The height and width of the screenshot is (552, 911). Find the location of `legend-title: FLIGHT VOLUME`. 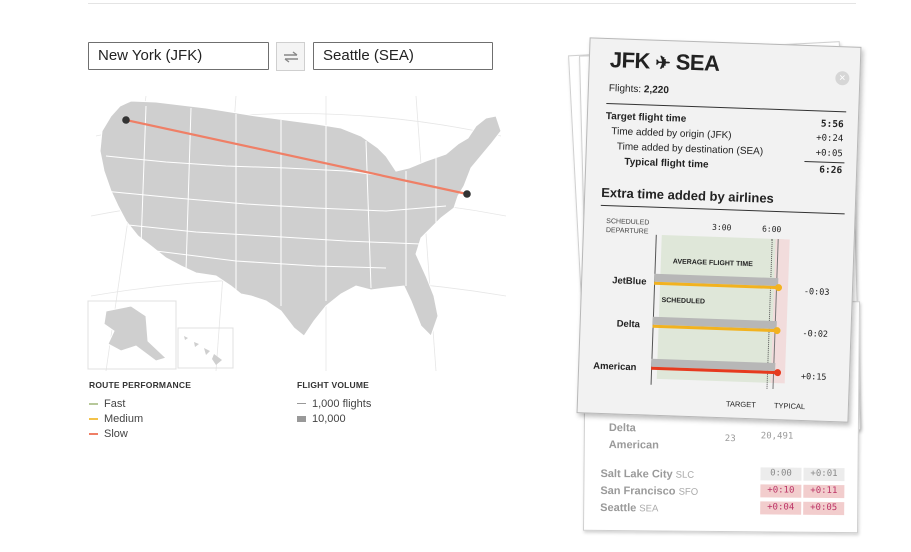

legend-title: FLIGHT VOLUME is located at coordinates (333, 385).